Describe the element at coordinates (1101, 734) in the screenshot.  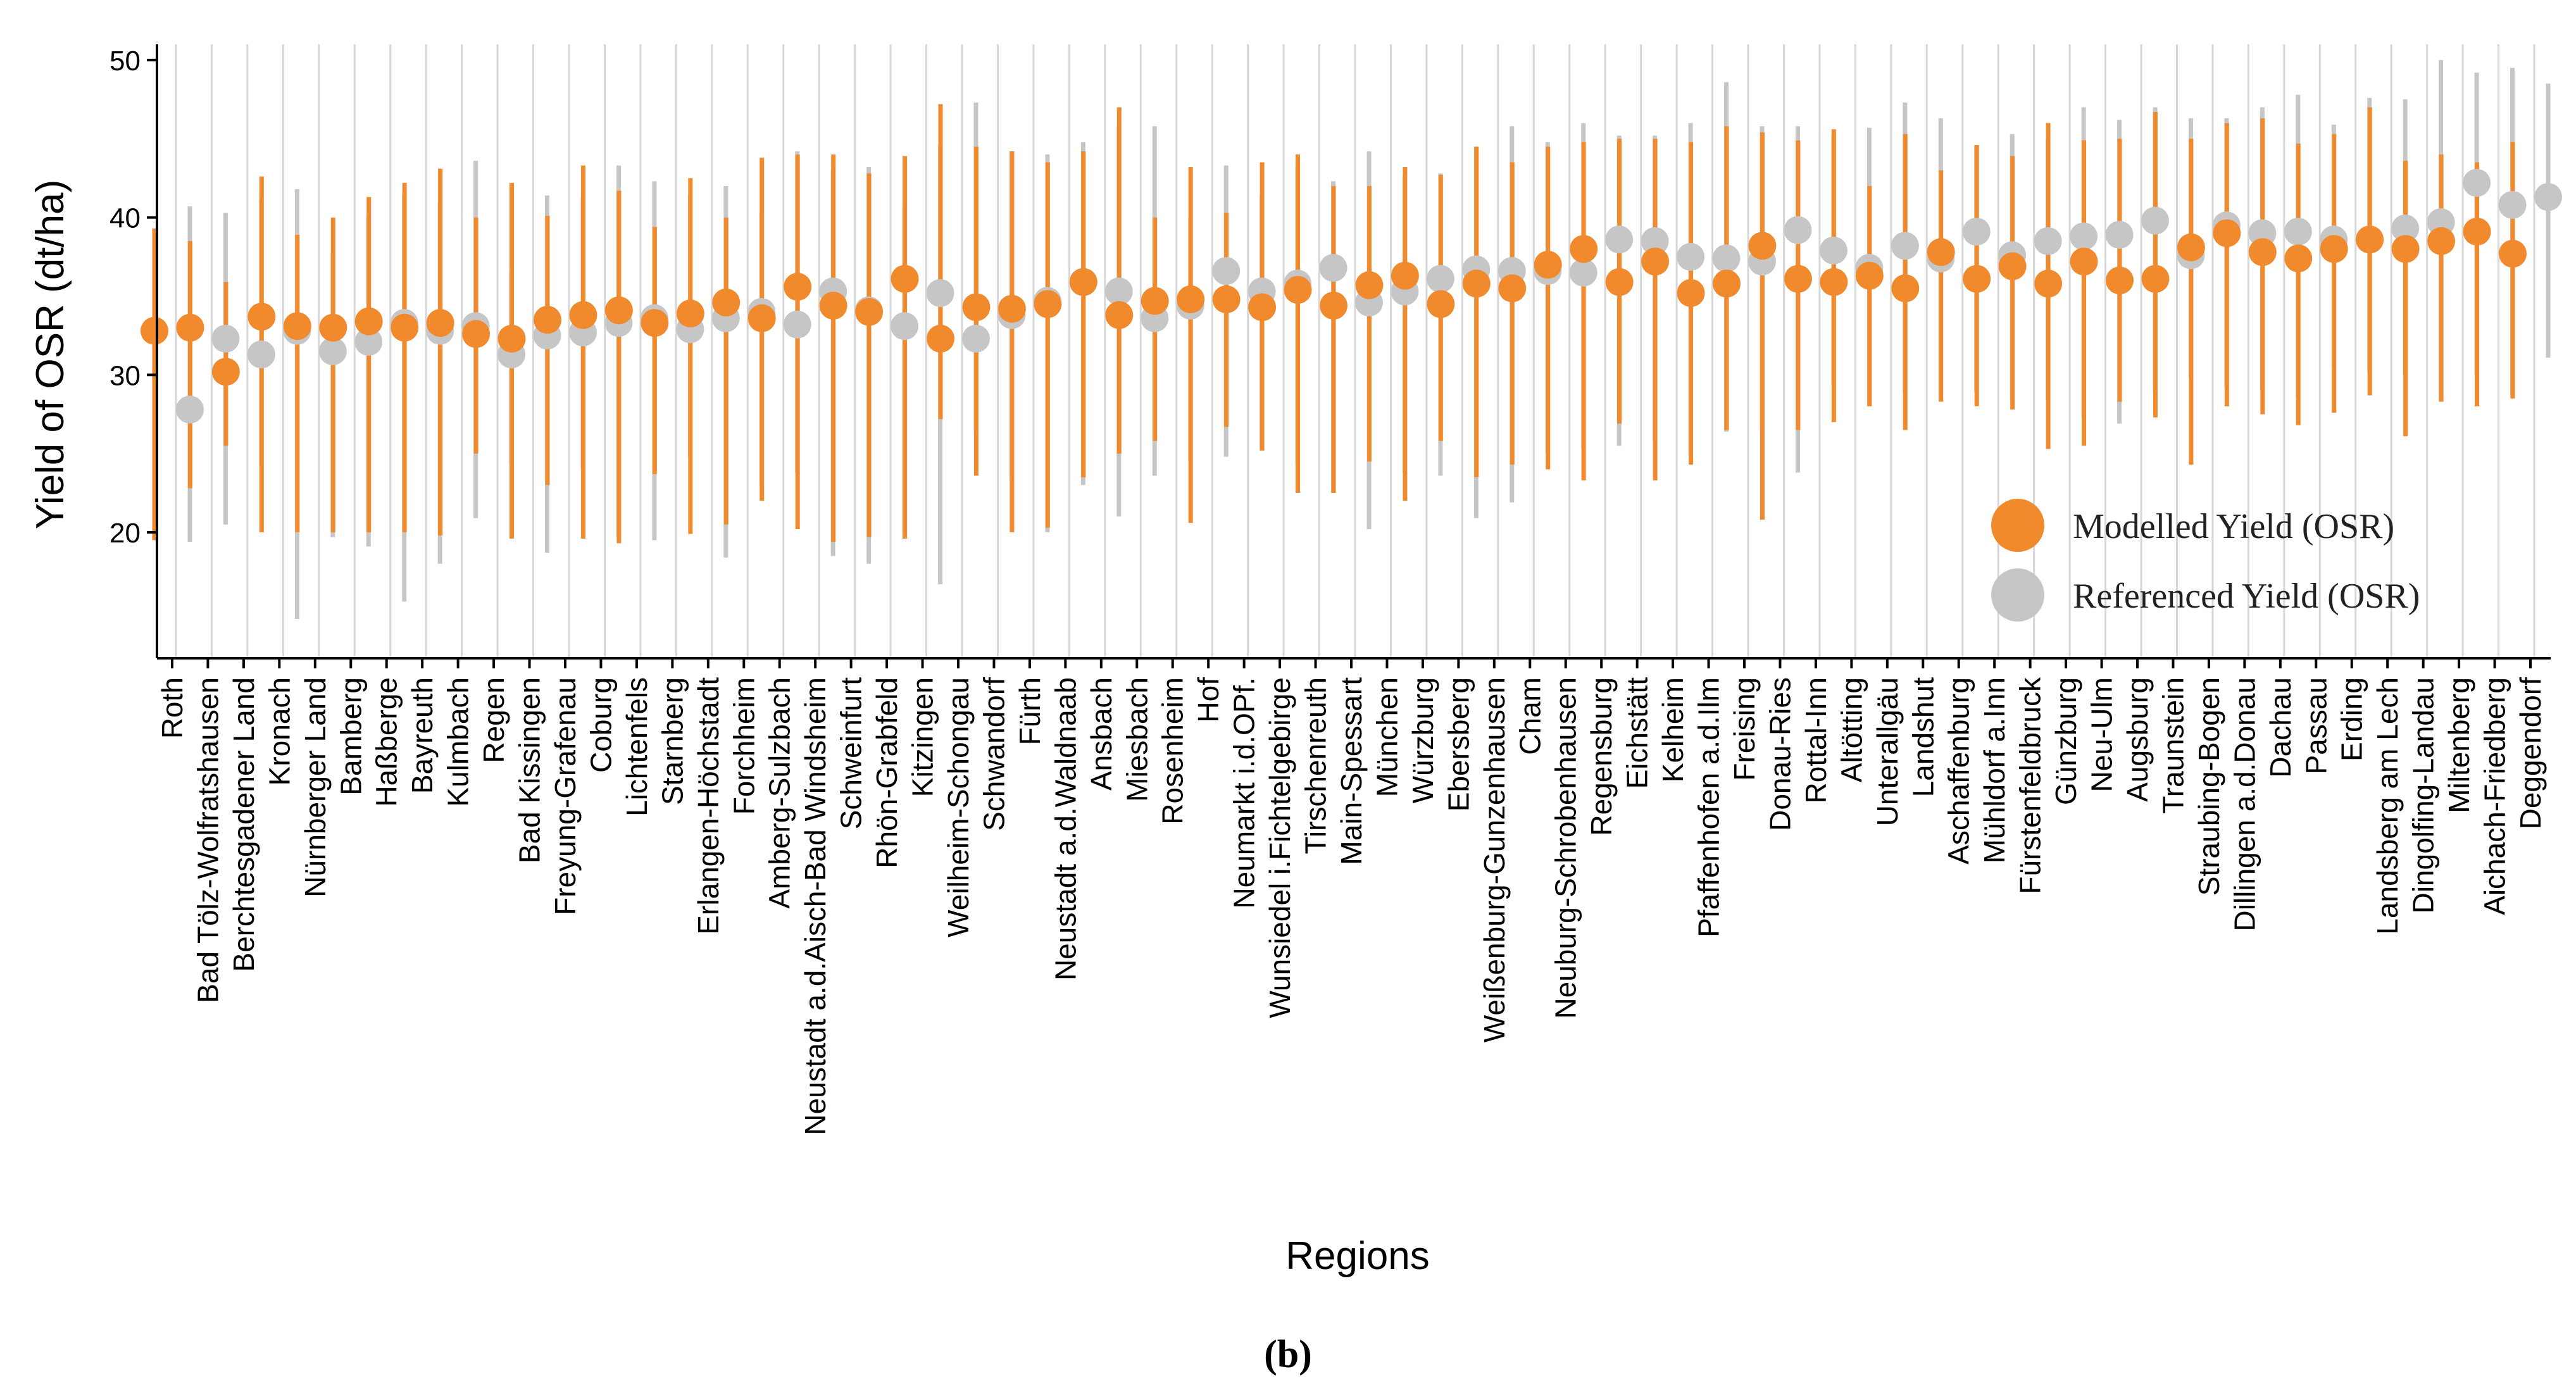
I see `x-tick-label: Ansbach` at that location.